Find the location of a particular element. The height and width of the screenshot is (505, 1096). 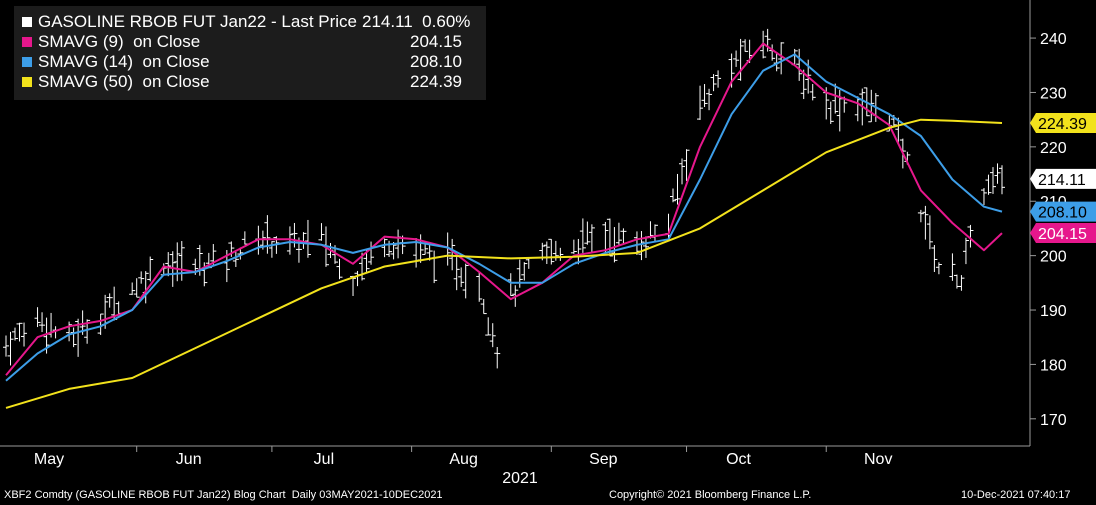

x-axis-ticks: May Jun Jul Aug Sep Oct Nov is located at coordinates (463, 457).